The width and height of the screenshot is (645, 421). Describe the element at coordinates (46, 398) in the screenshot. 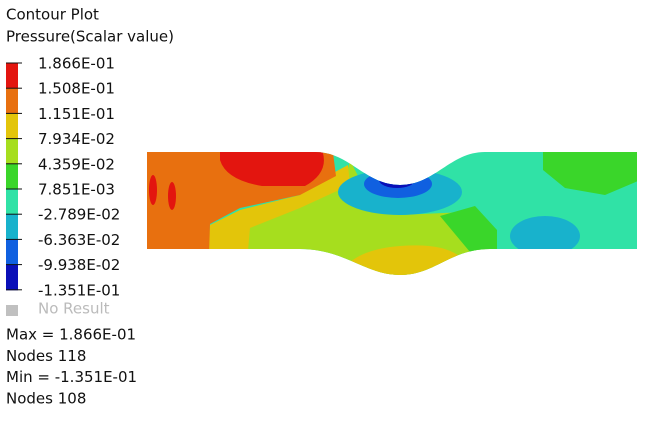

I see `stat-line: Nodes 108` at that location.